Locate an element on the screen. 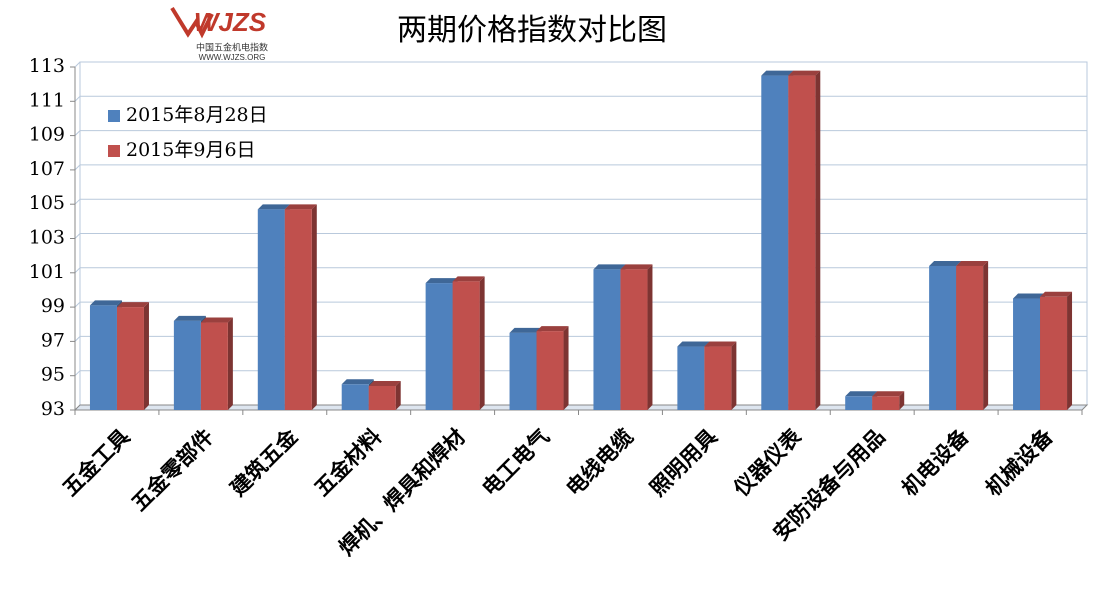 The width and height of the screenshot is (1096, 603). y-tick-label: 111 is located at coordinates (47, 100).